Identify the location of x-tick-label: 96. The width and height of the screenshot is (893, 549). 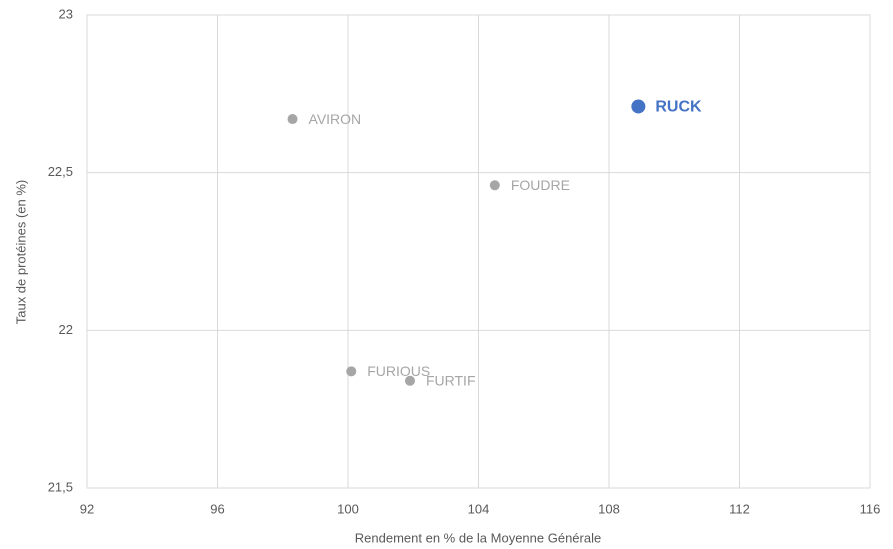
(217, 508).